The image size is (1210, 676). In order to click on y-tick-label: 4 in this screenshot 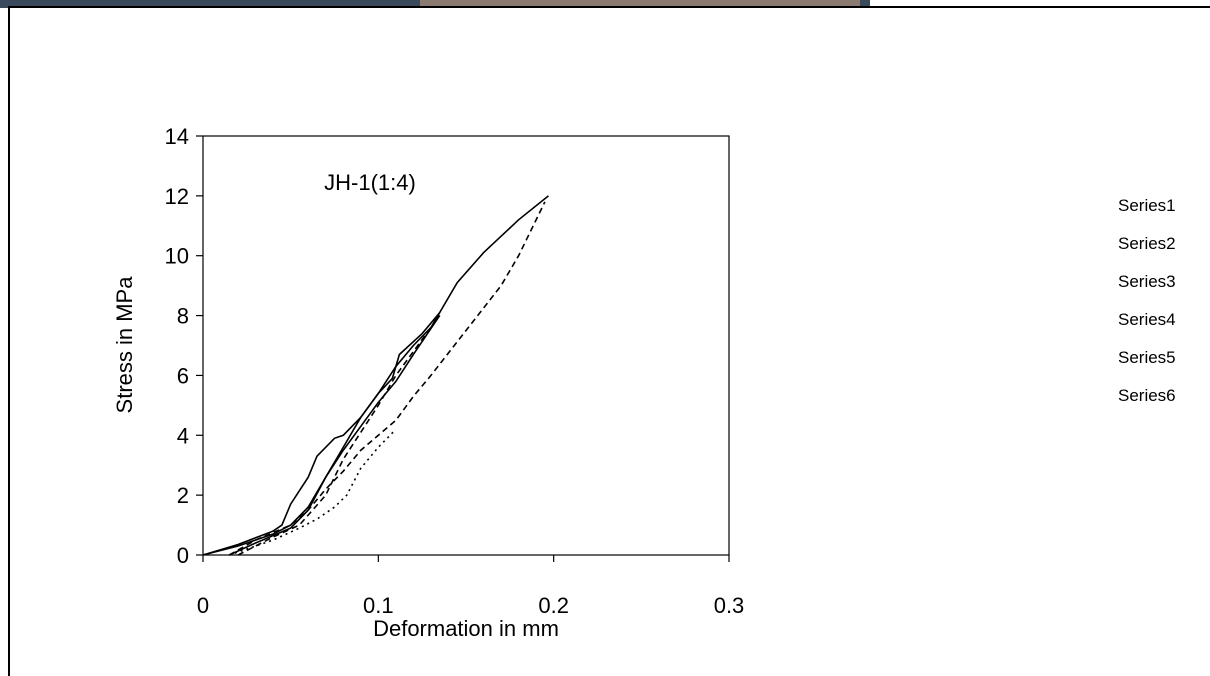, I will do `click(183, 435)`.